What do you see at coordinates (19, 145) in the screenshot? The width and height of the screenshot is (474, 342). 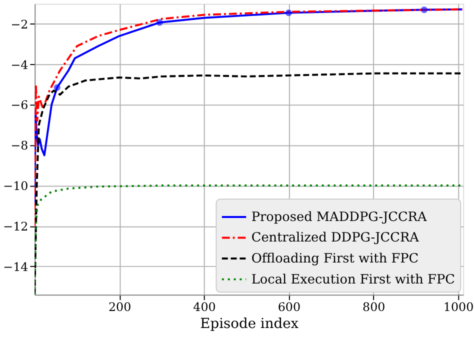 I see `y-tick-label: −8` at bounding box center [19, 145].